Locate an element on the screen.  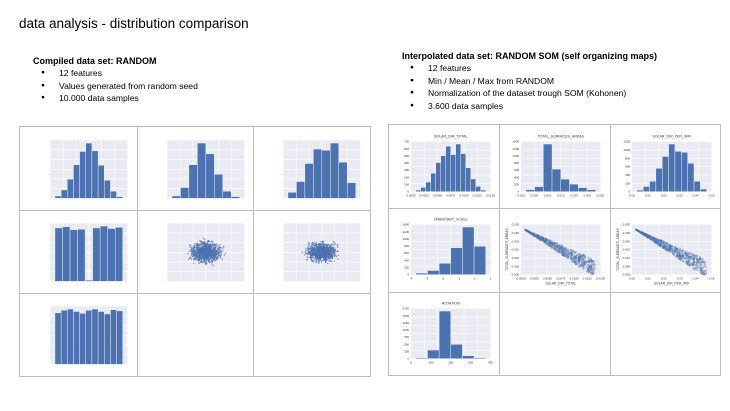
x-tick-label: 0.03 is located at coordinates (679, 196).